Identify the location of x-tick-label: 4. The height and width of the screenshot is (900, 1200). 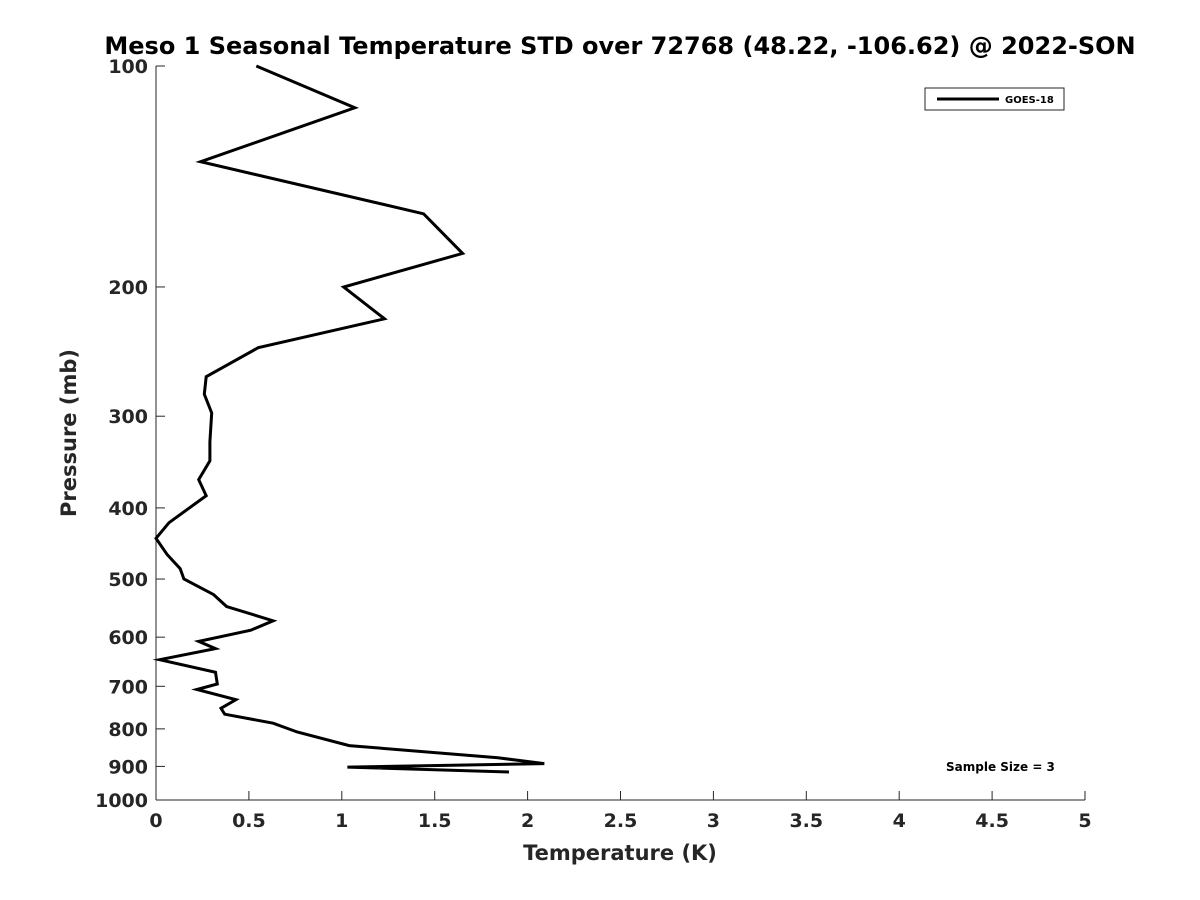
(899, 821).